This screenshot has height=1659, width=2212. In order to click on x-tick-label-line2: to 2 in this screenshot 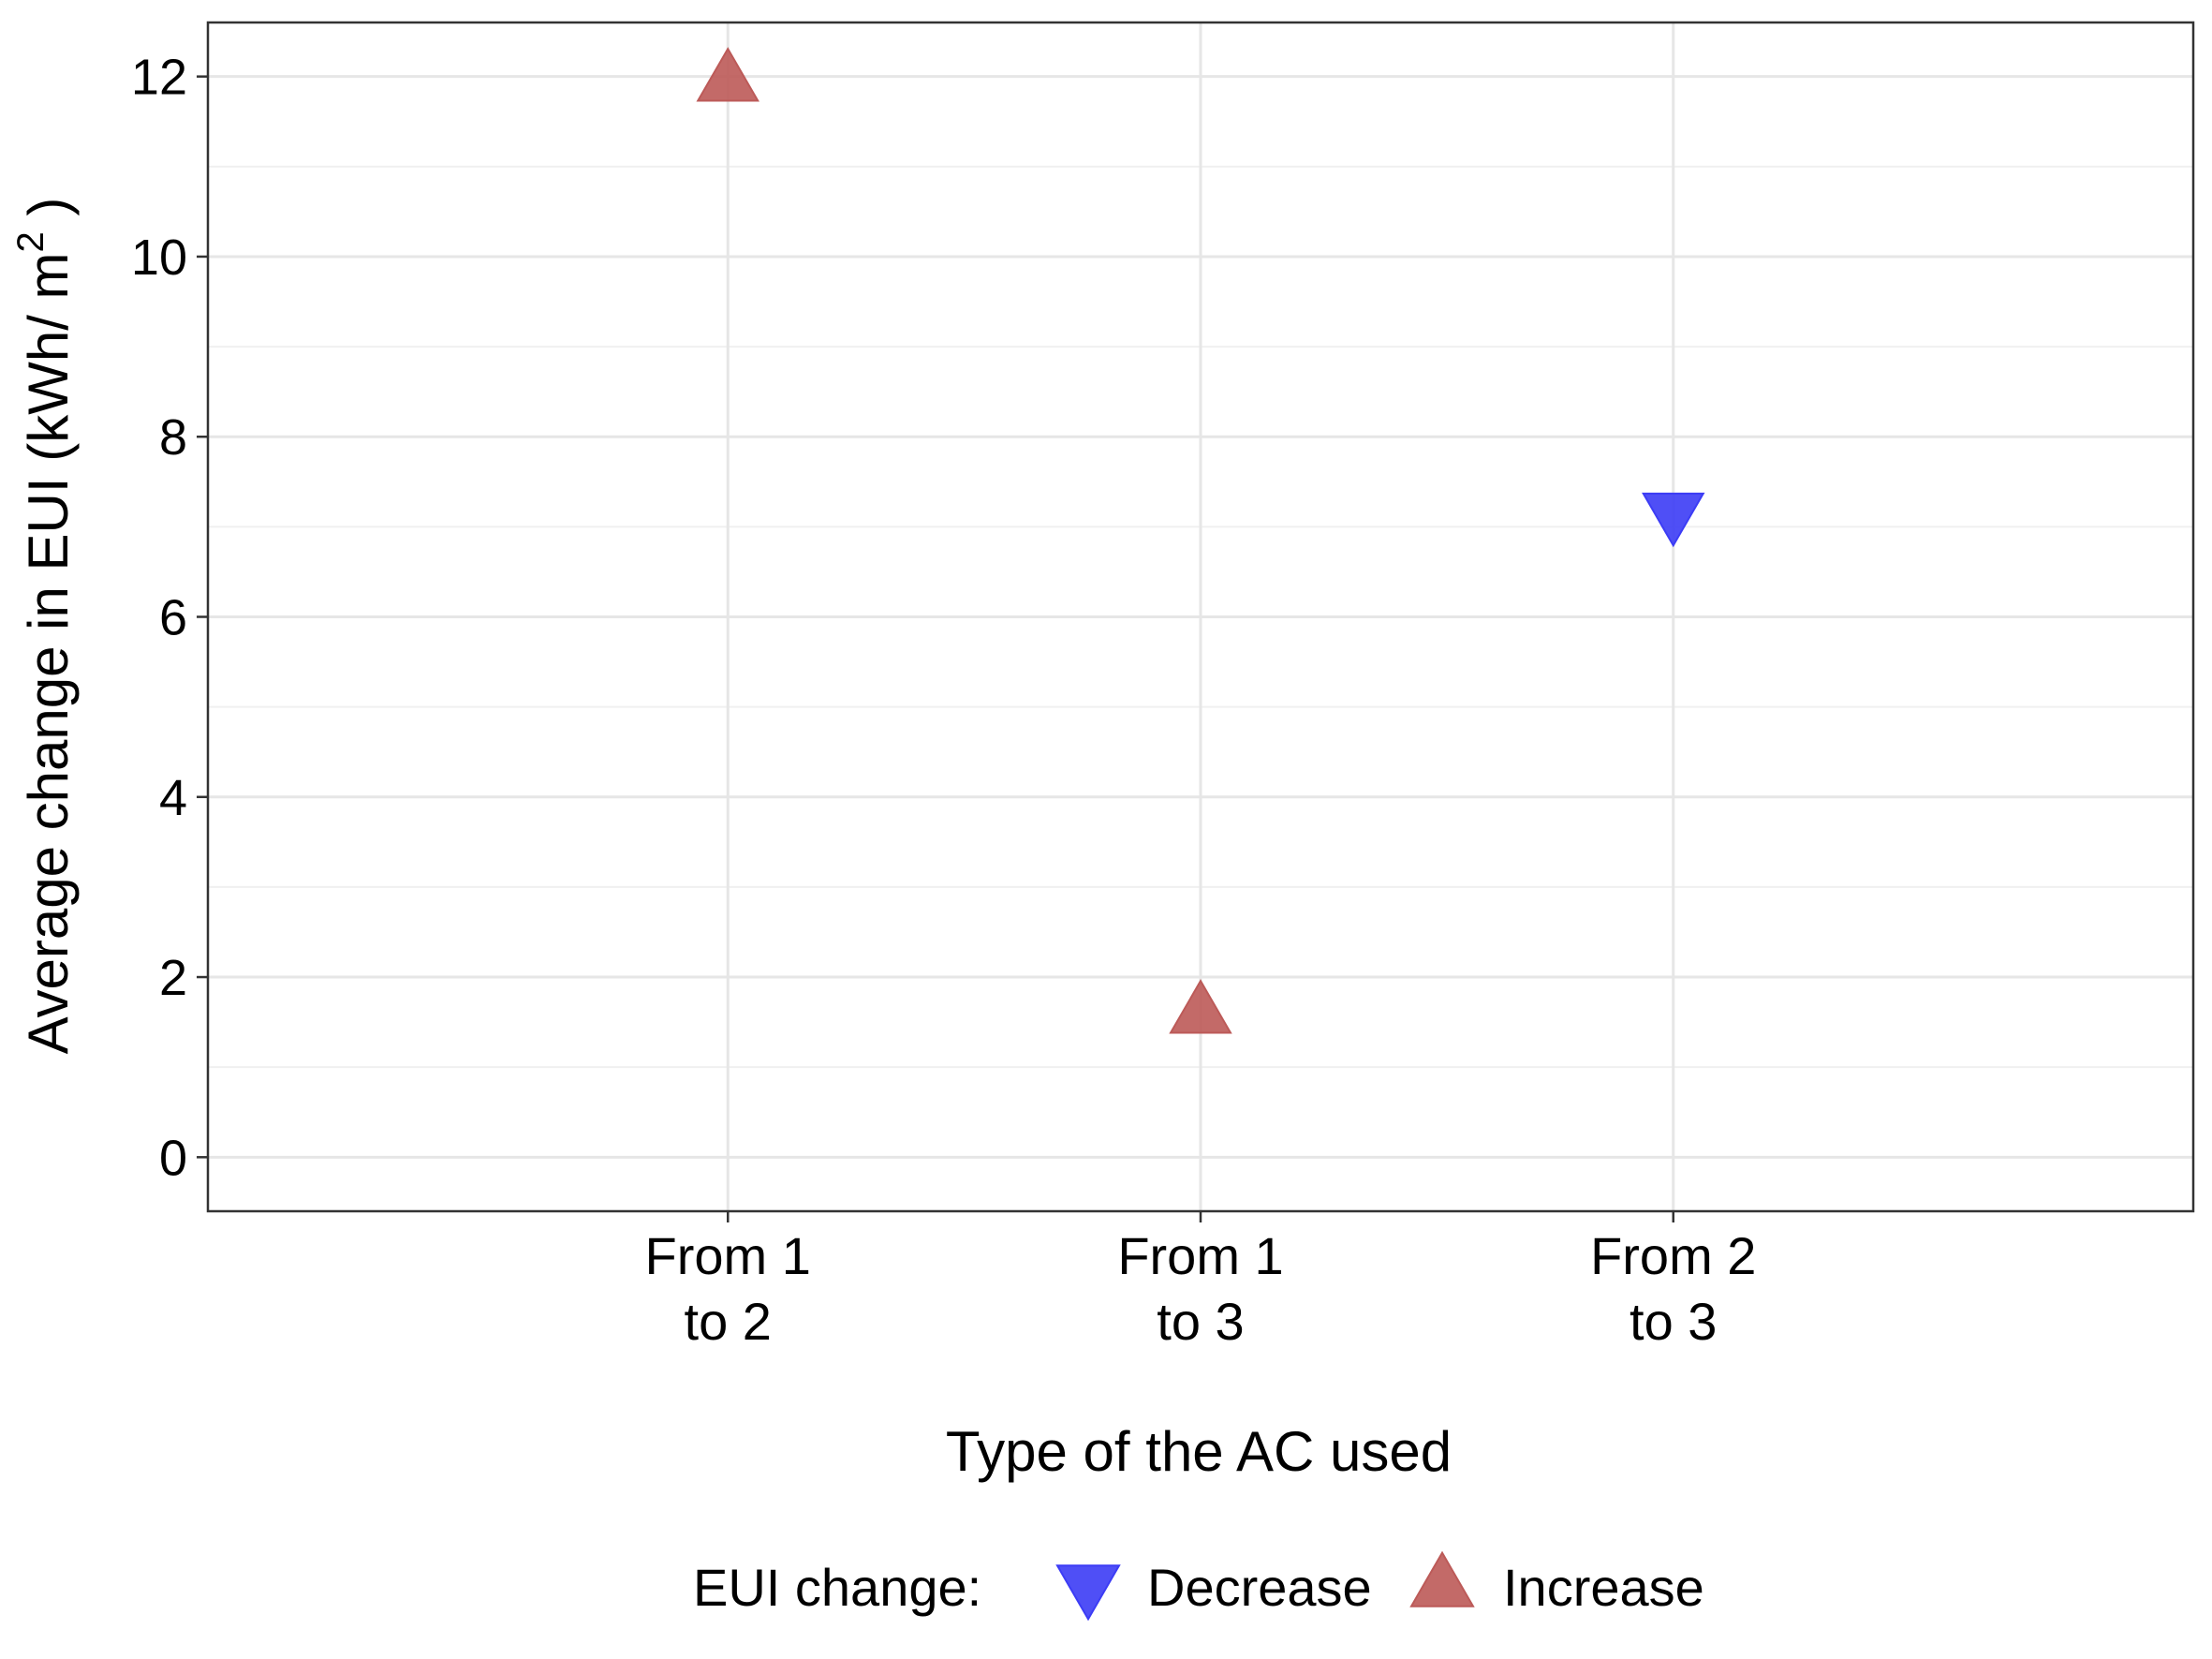, I will do `click(728, 1321)`.